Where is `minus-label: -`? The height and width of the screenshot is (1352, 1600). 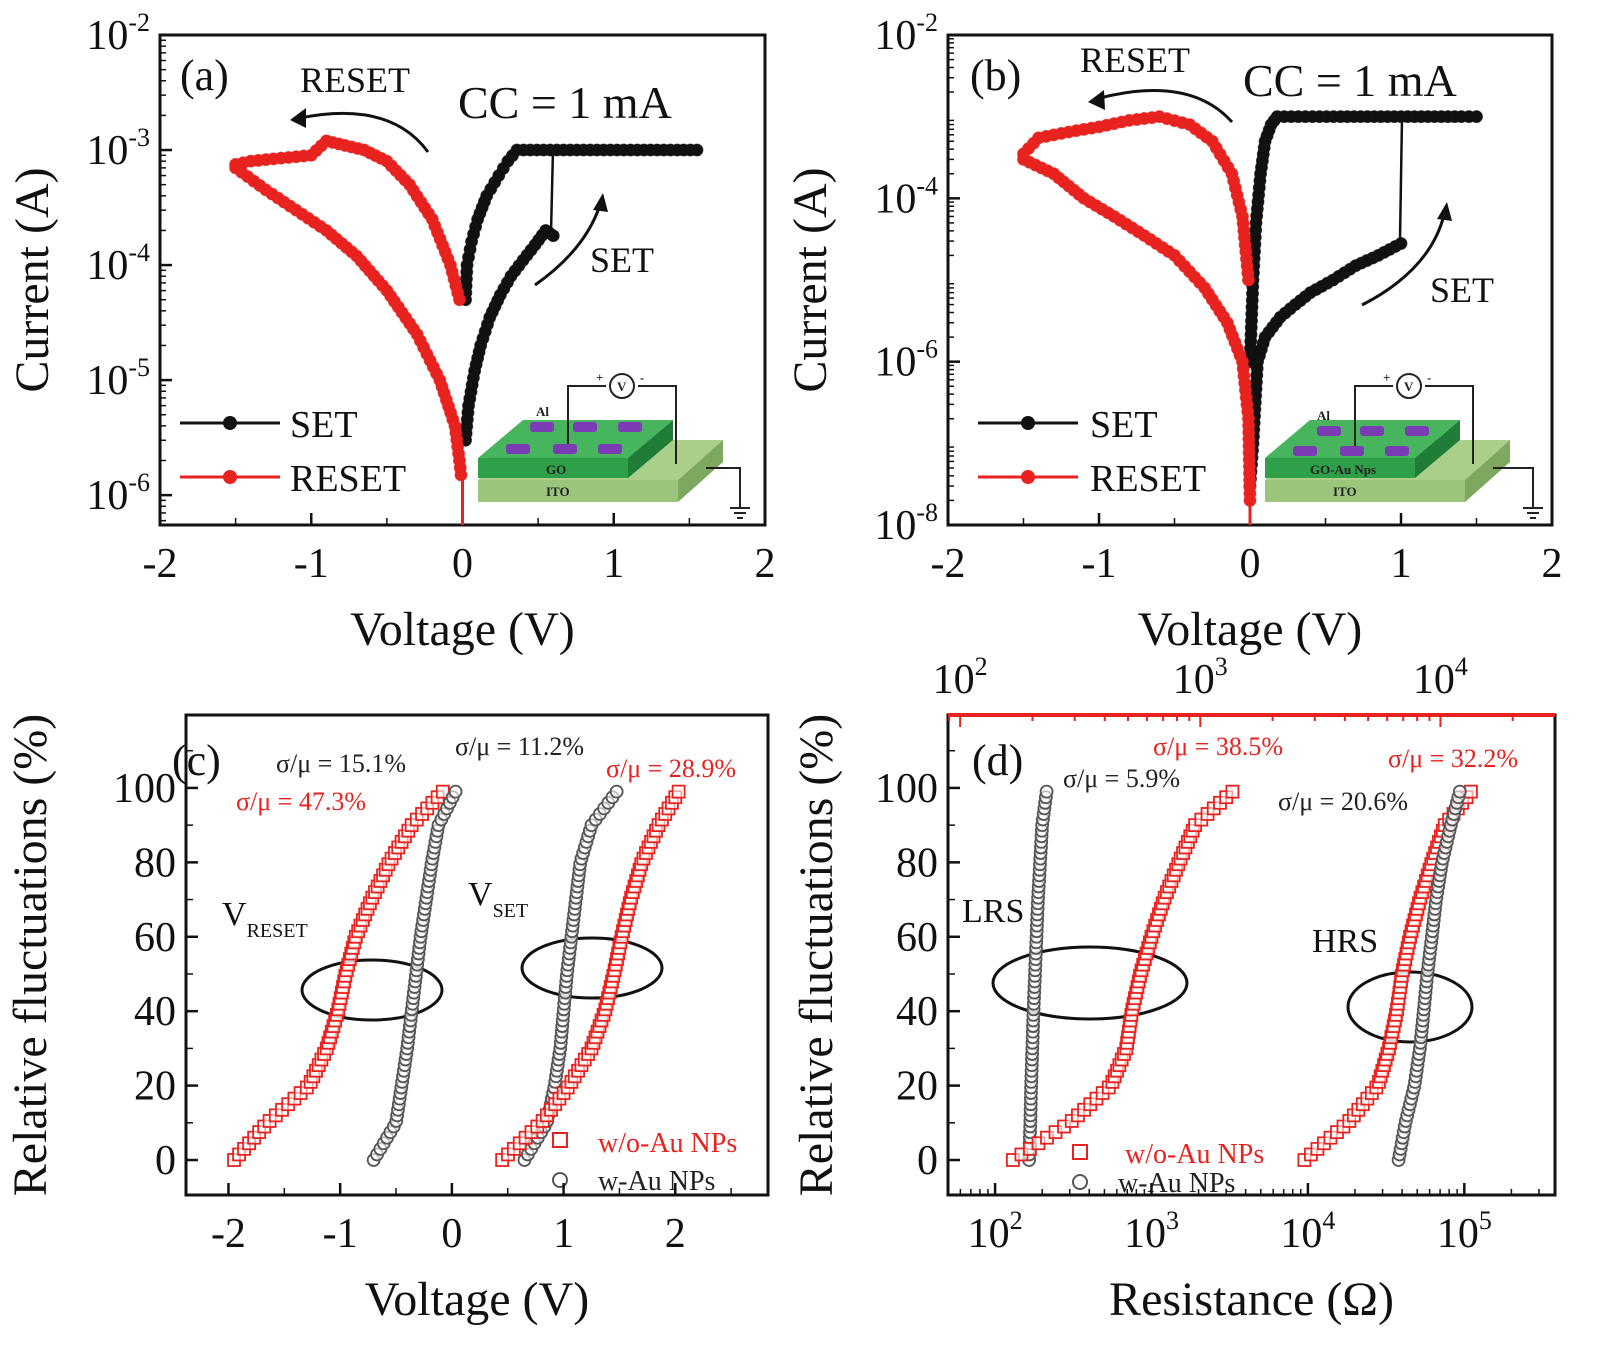 minus-label: - is located at coordinates (1429, 377).